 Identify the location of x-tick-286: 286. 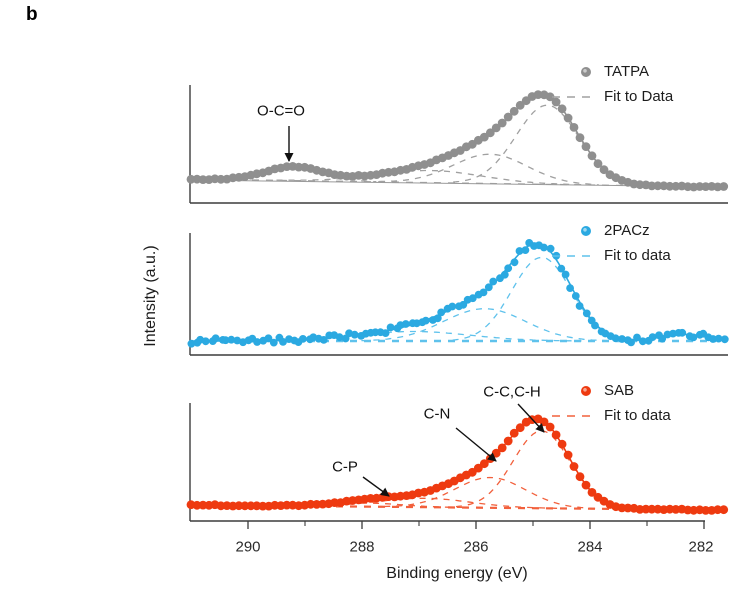
(476, 547).